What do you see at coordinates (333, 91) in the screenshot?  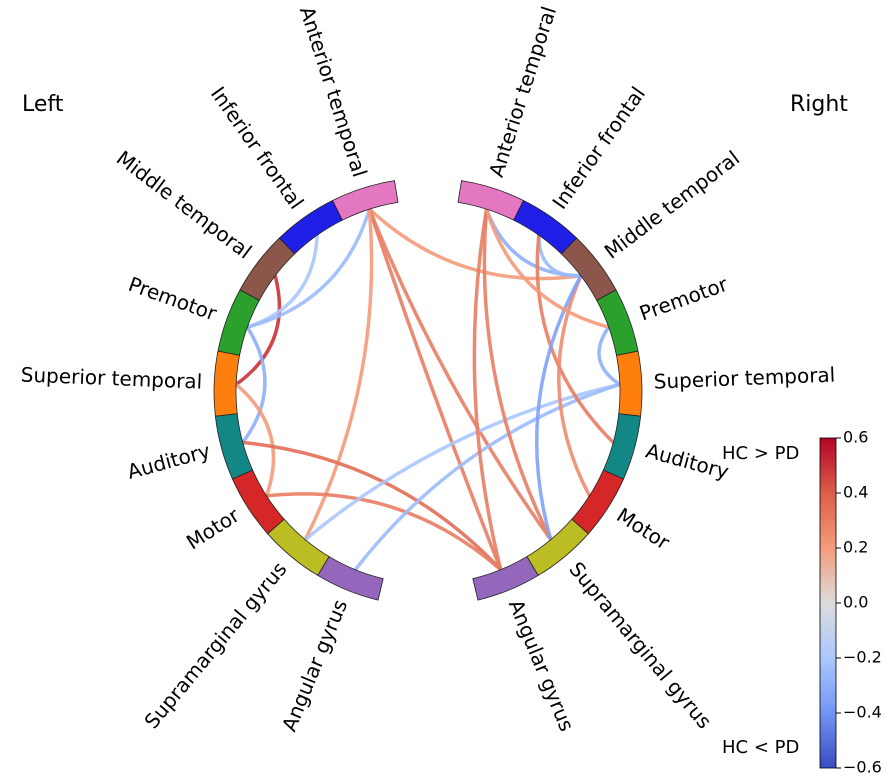 I see `node-label-l-anterior-temporal: Anterior temporal` at bounding box center [333, 91].